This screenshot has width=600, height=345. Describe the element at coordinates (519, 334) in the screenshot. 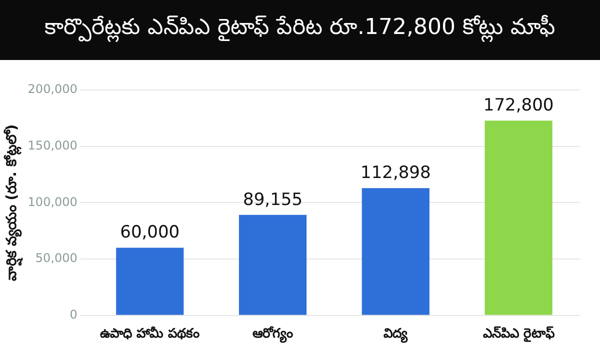

I see `x-tick-label: ఎన్‌పిఎ రైటాఫ్` at that location.